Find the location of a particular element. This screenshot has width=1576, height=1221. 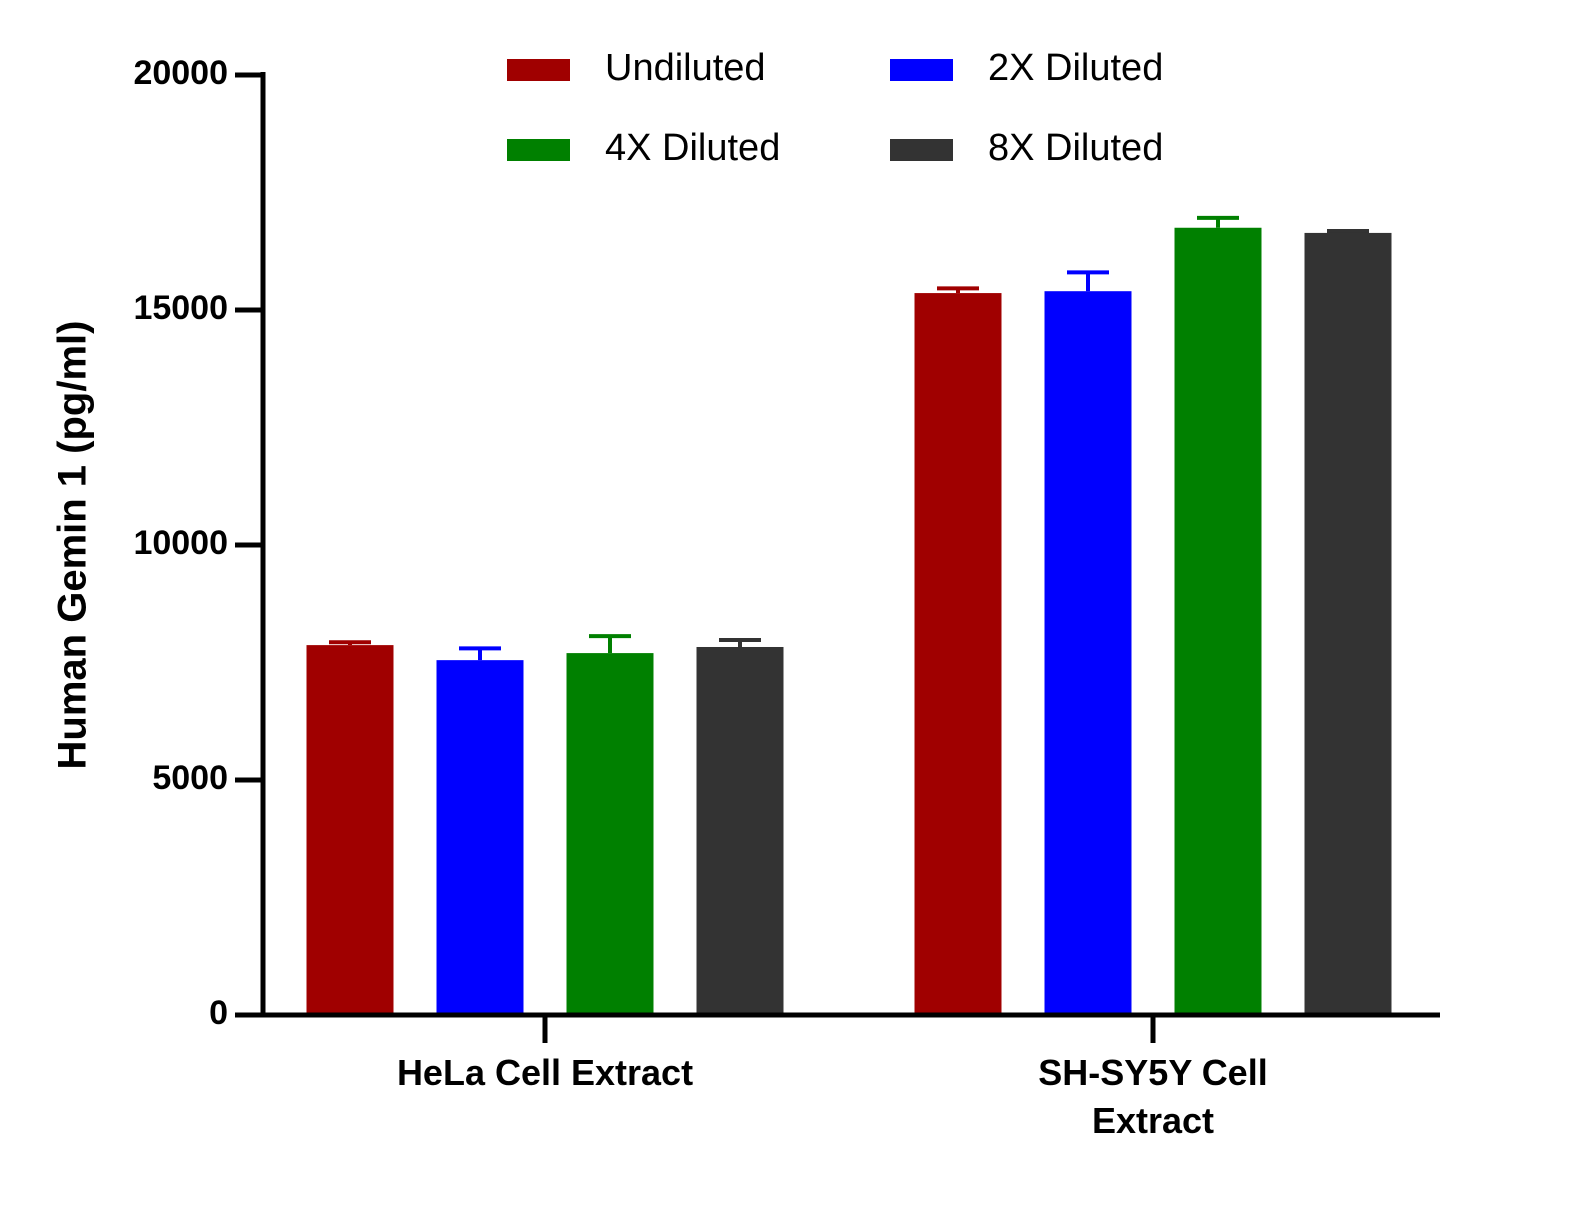

legend-label: 8X Diluted is located at coordinates (1075, 148).